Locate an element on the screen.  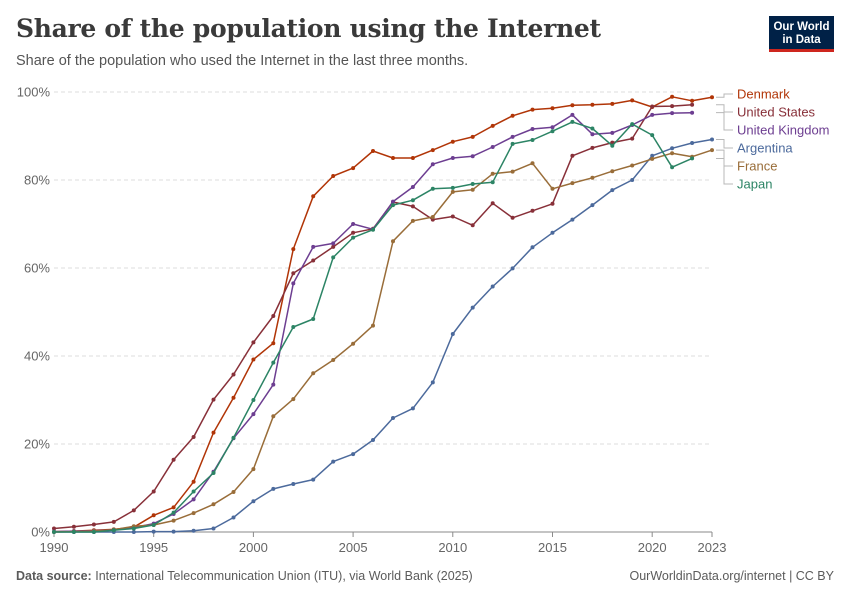
legend-label-united-states: United States is located at coordinates (776, 112).